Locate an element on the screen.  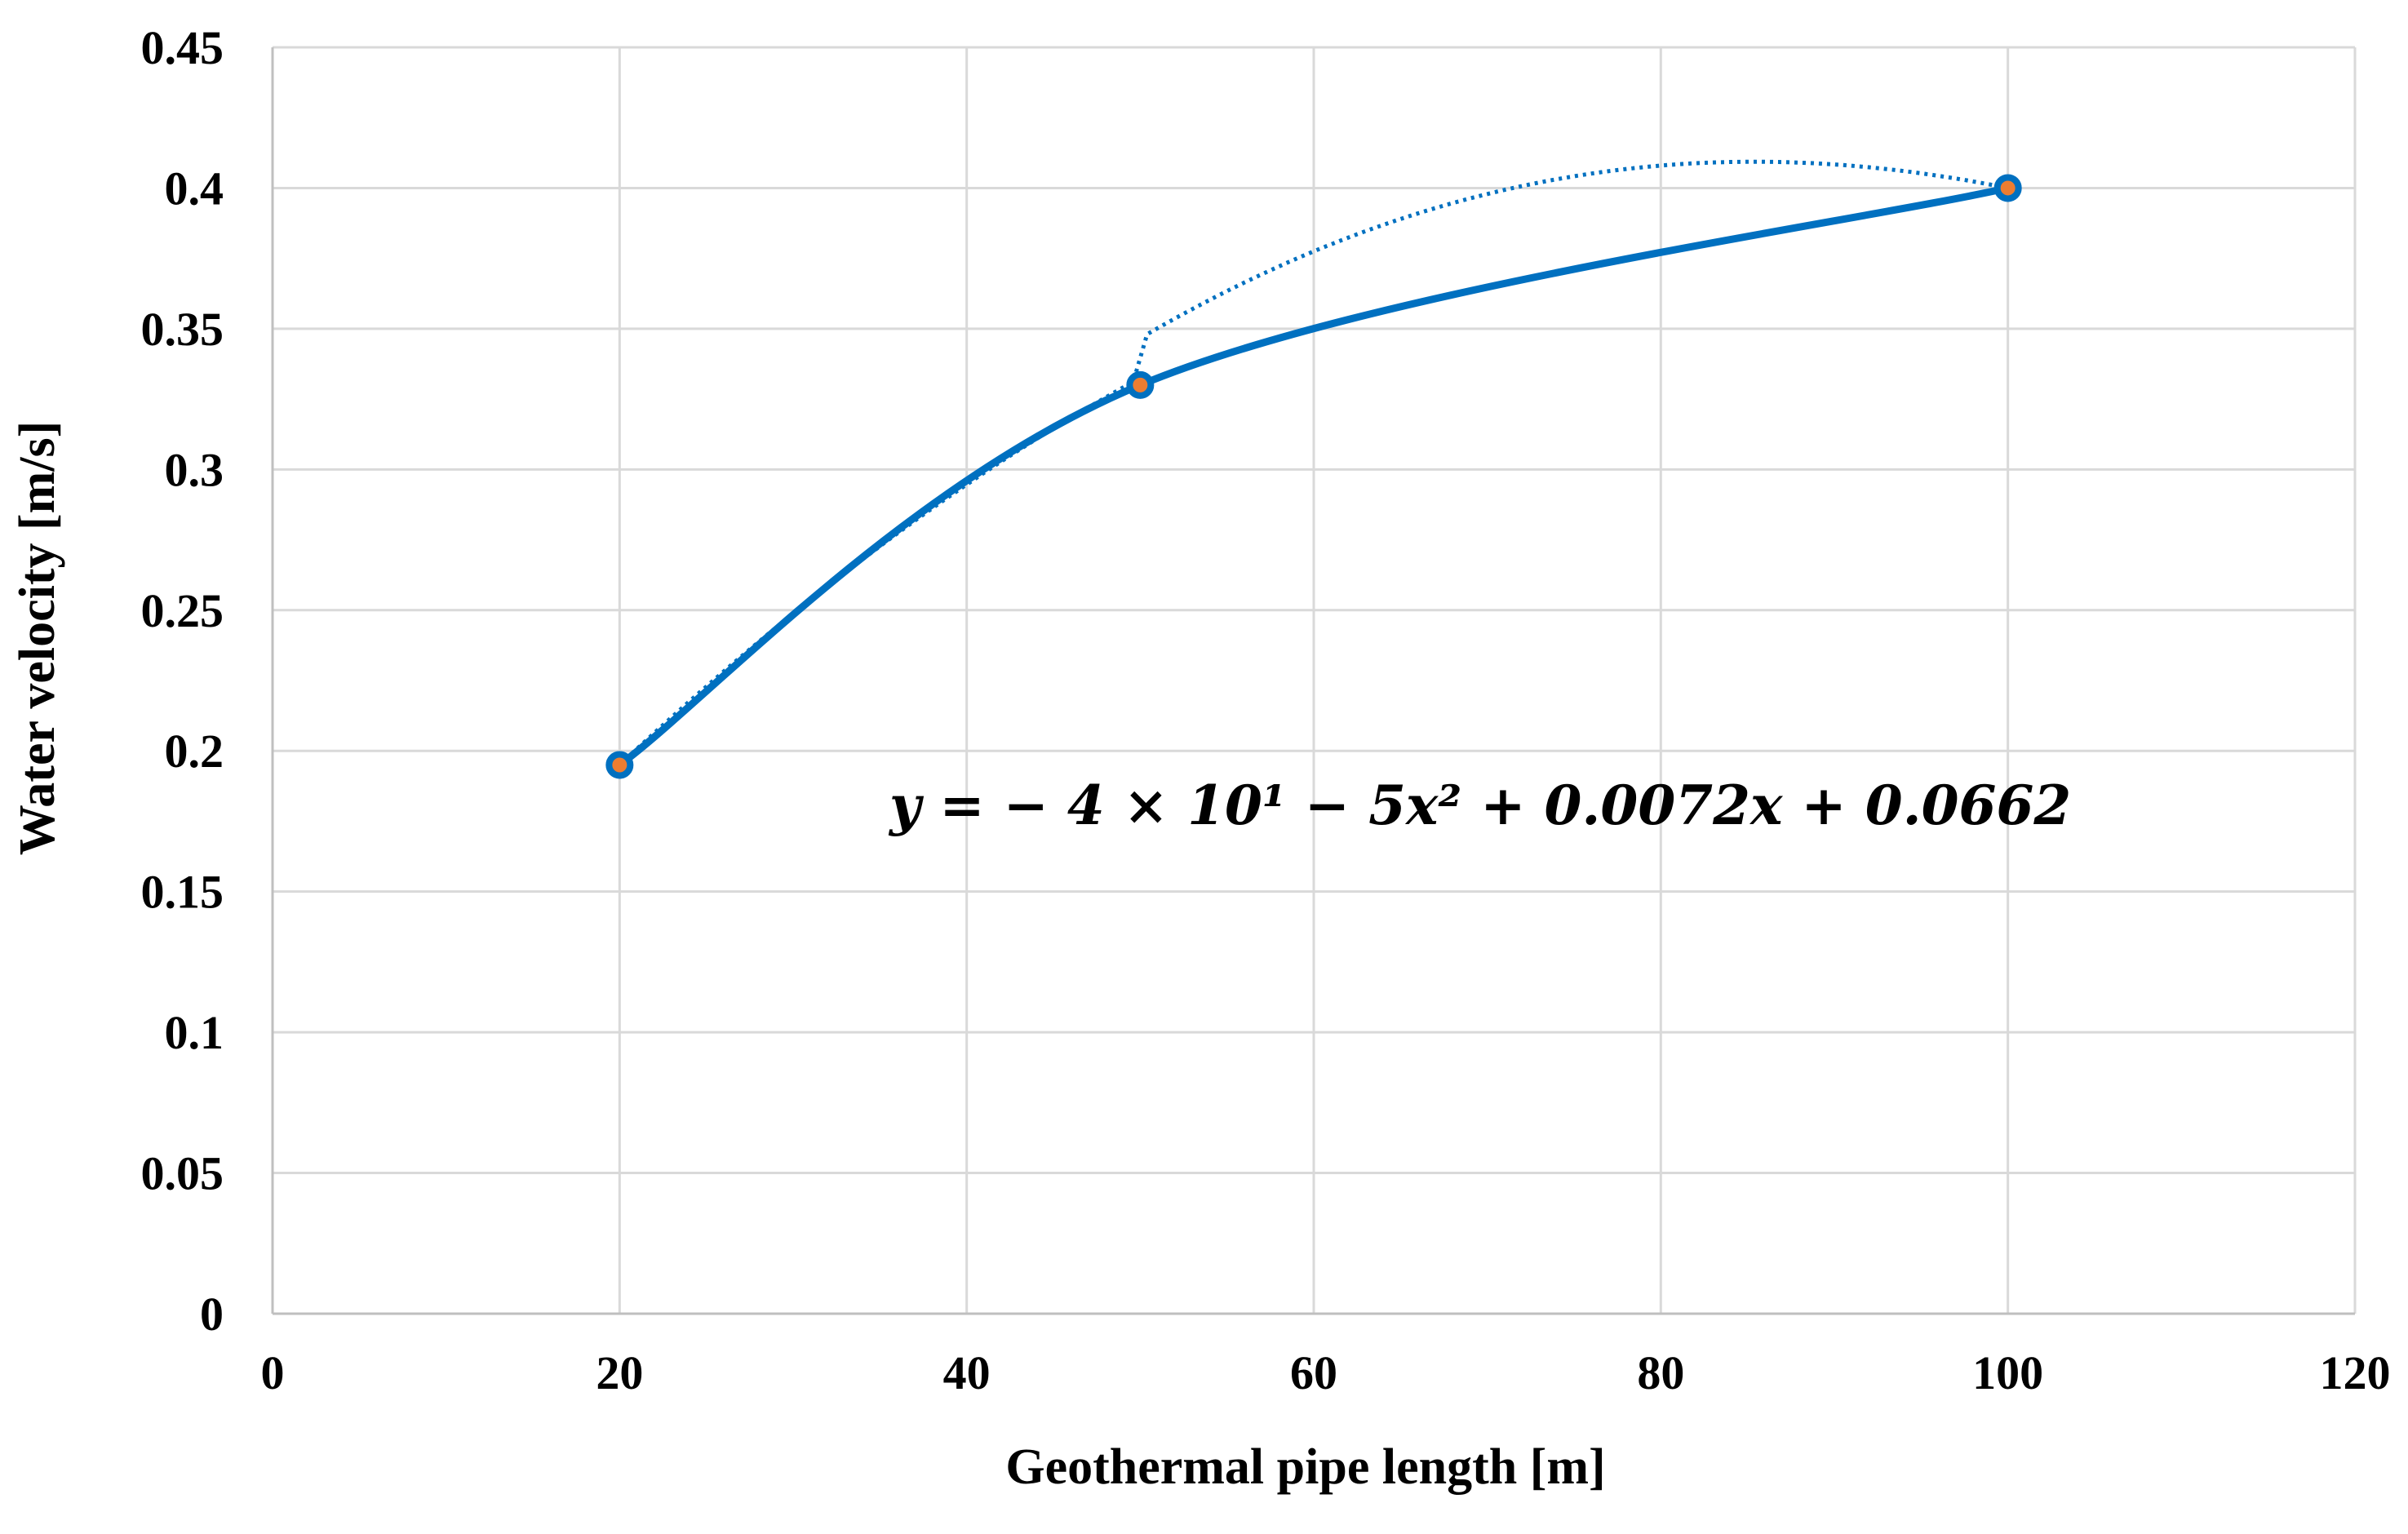
y-tick-label: 0.45 is located at coordinates (182, 47).